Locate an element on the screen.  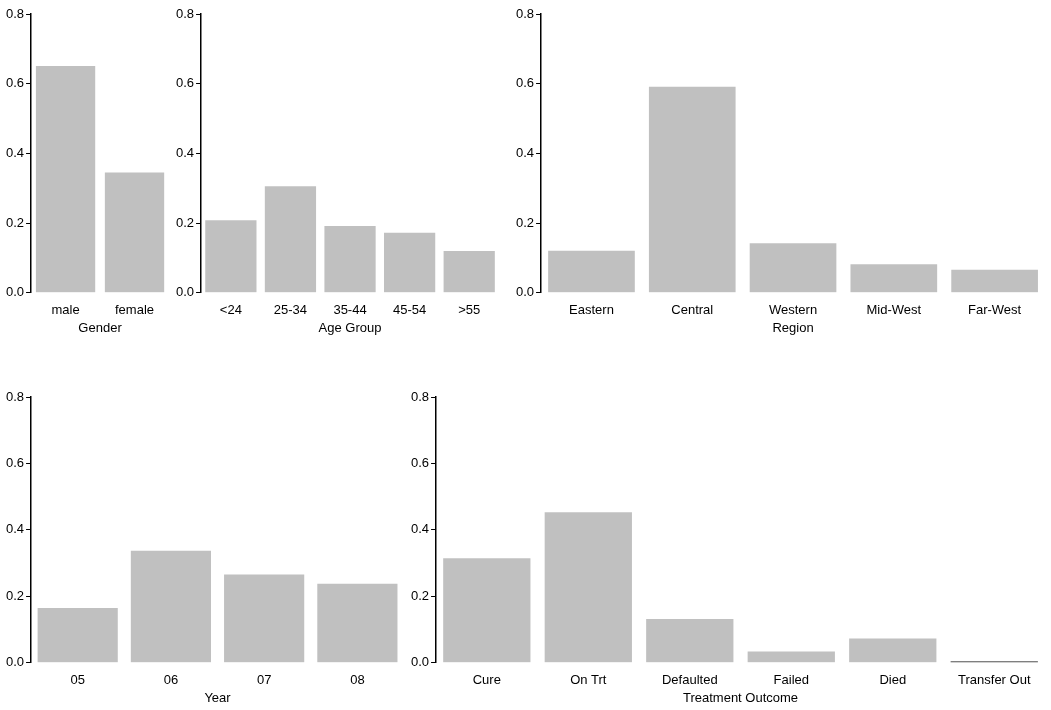
x-axis-title: Region is located at coordinates (793, 327).